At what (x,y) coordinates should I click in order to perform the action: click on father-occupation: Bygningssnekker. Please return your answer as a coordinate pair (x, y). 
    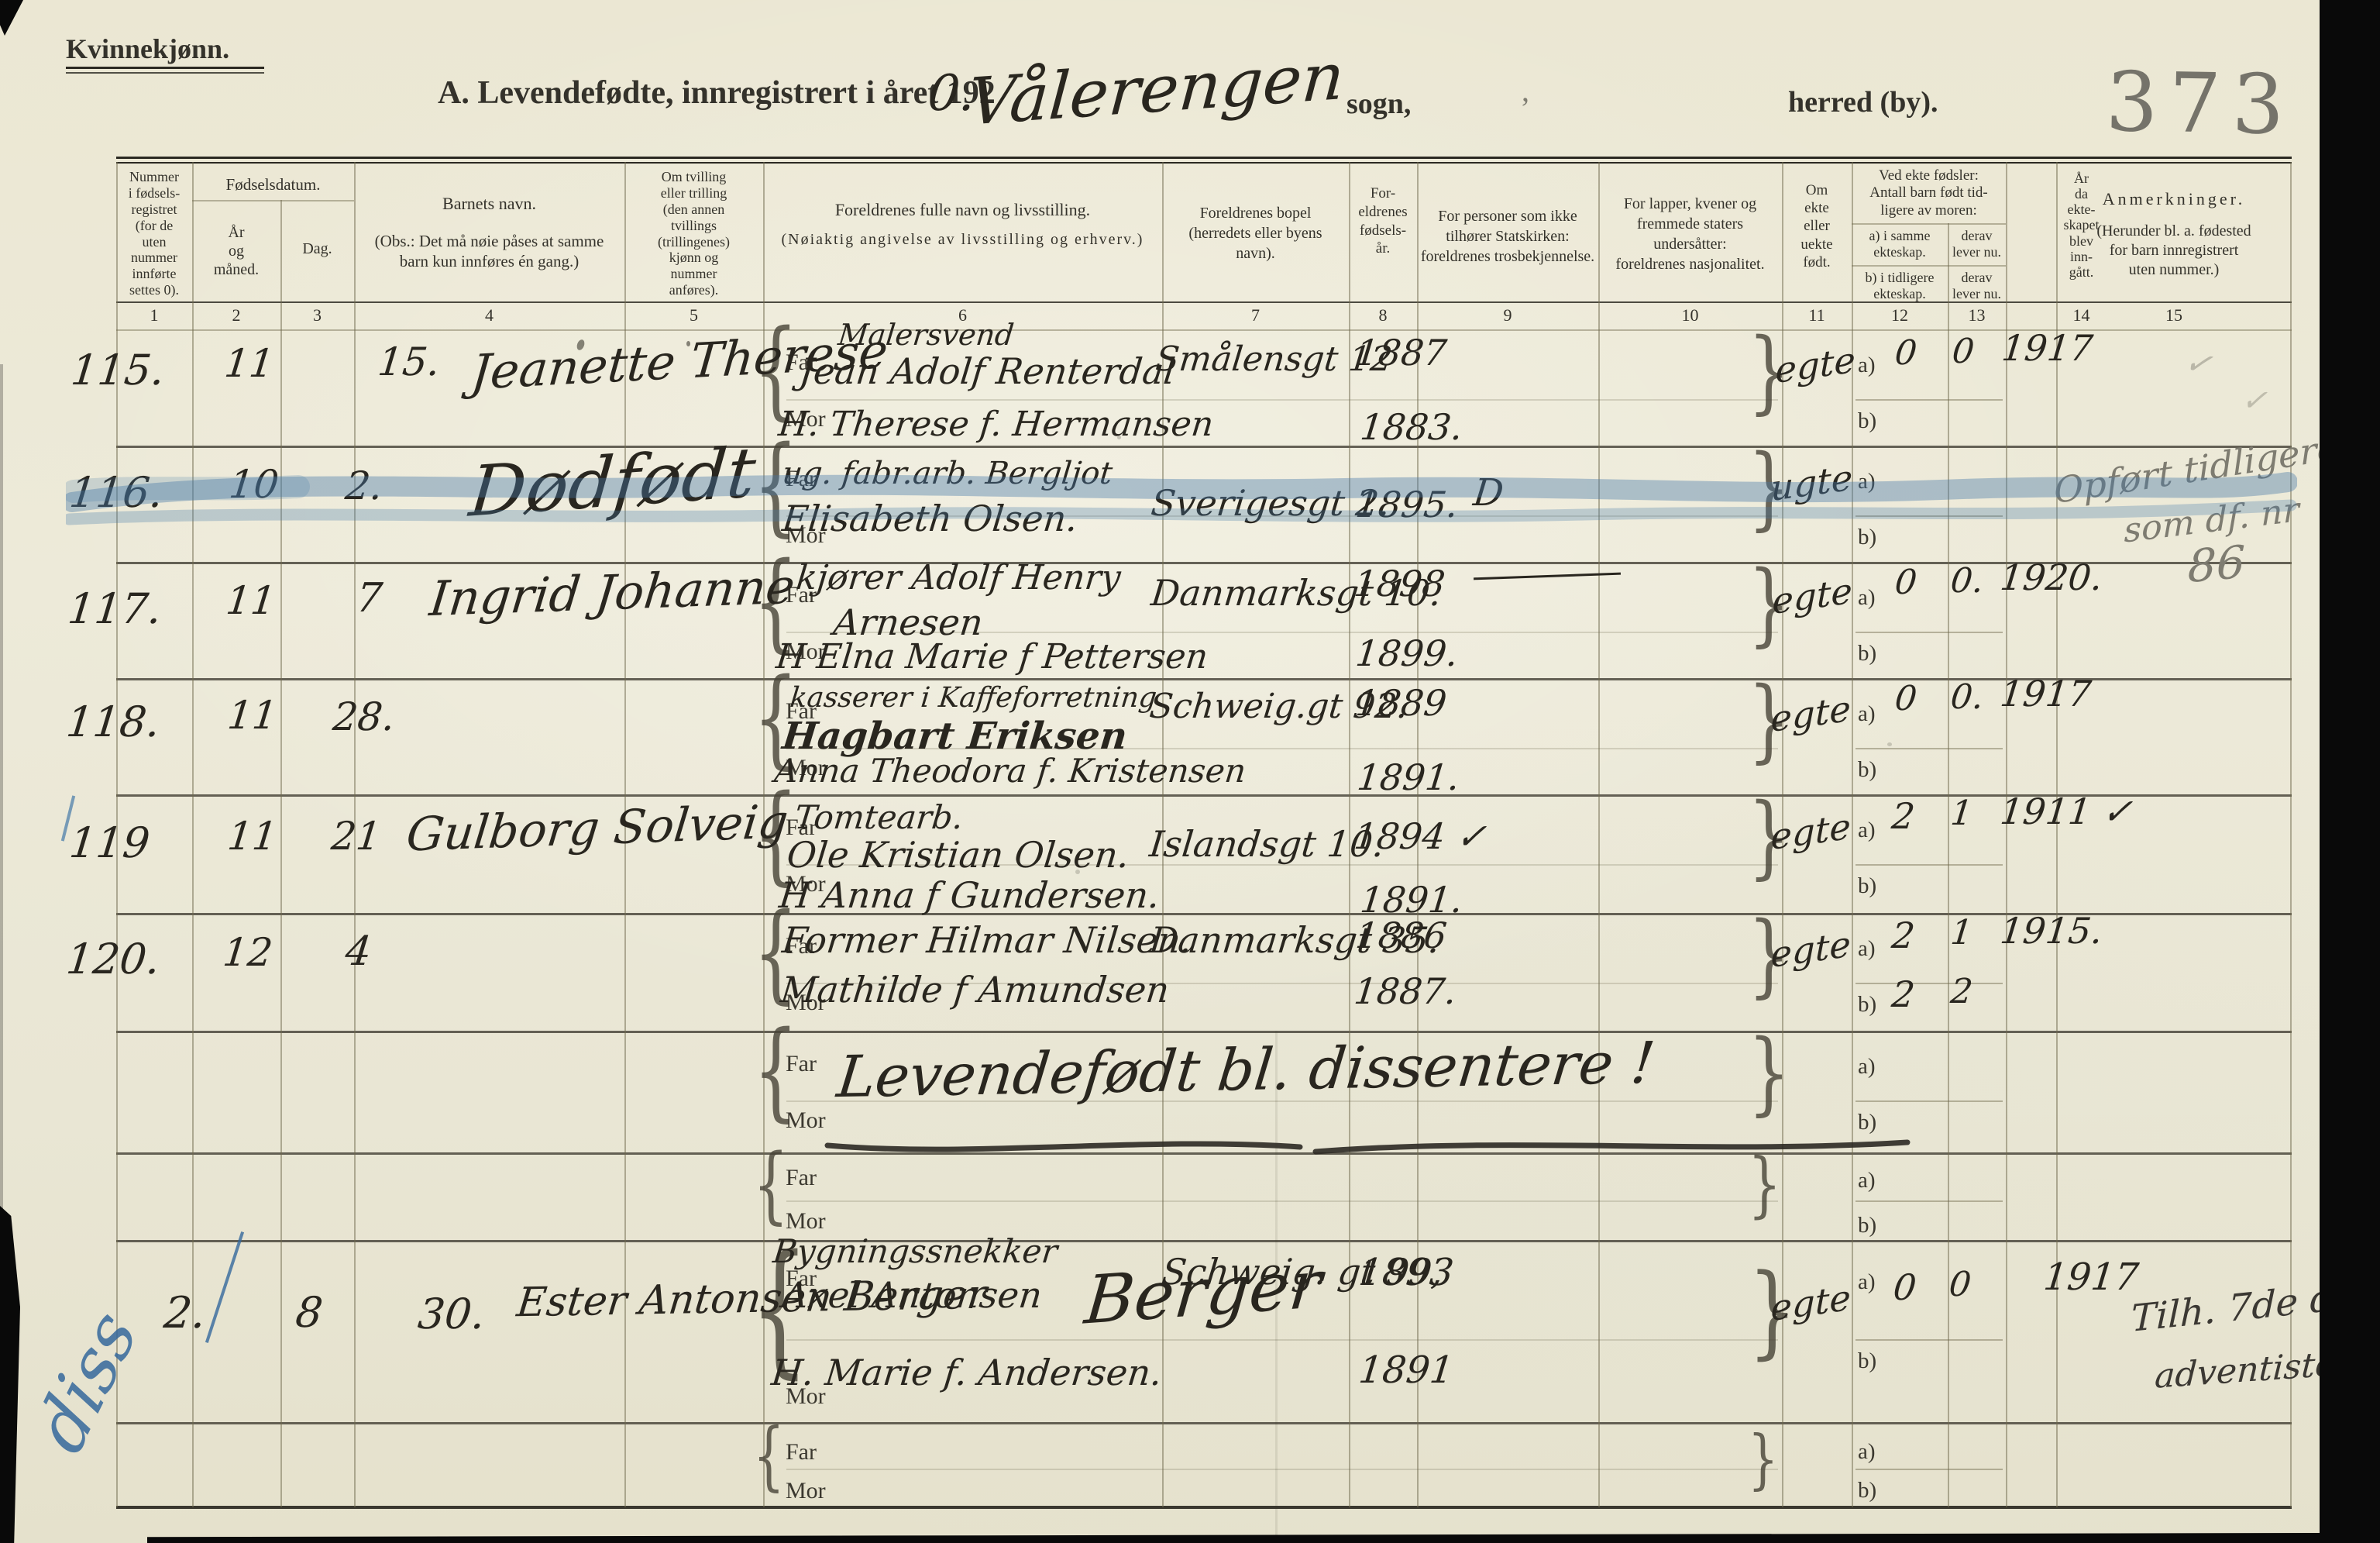
    Looking at the image, I should click on (916, 1251).